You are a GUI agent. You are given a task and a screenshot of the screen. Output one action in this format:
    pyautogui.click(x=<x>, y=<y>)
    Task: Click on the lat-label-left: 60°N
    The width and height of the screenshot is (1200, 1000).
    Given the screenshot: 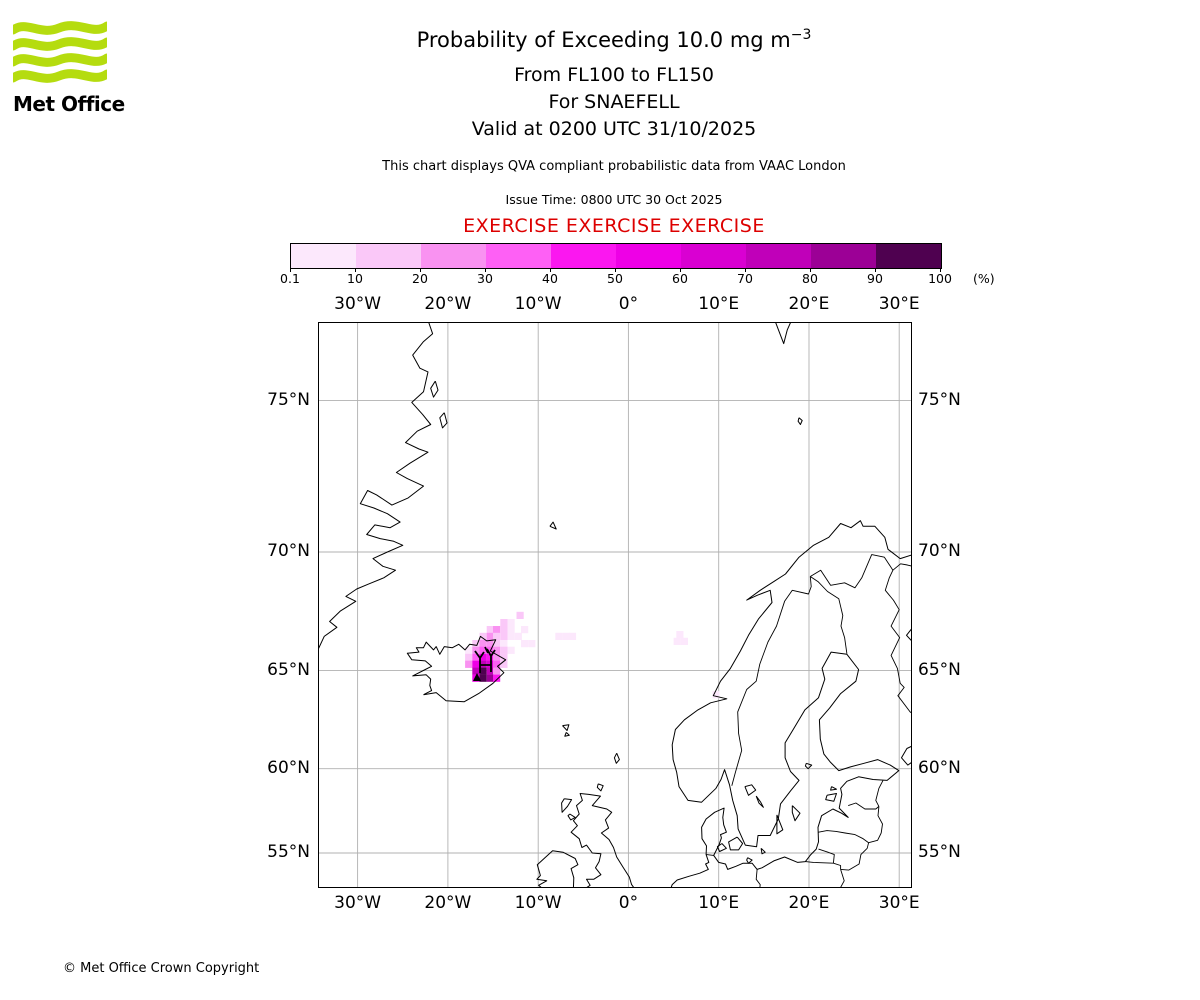 What is the action you would take?
    pyautogui.click(x=288, y=767)
    